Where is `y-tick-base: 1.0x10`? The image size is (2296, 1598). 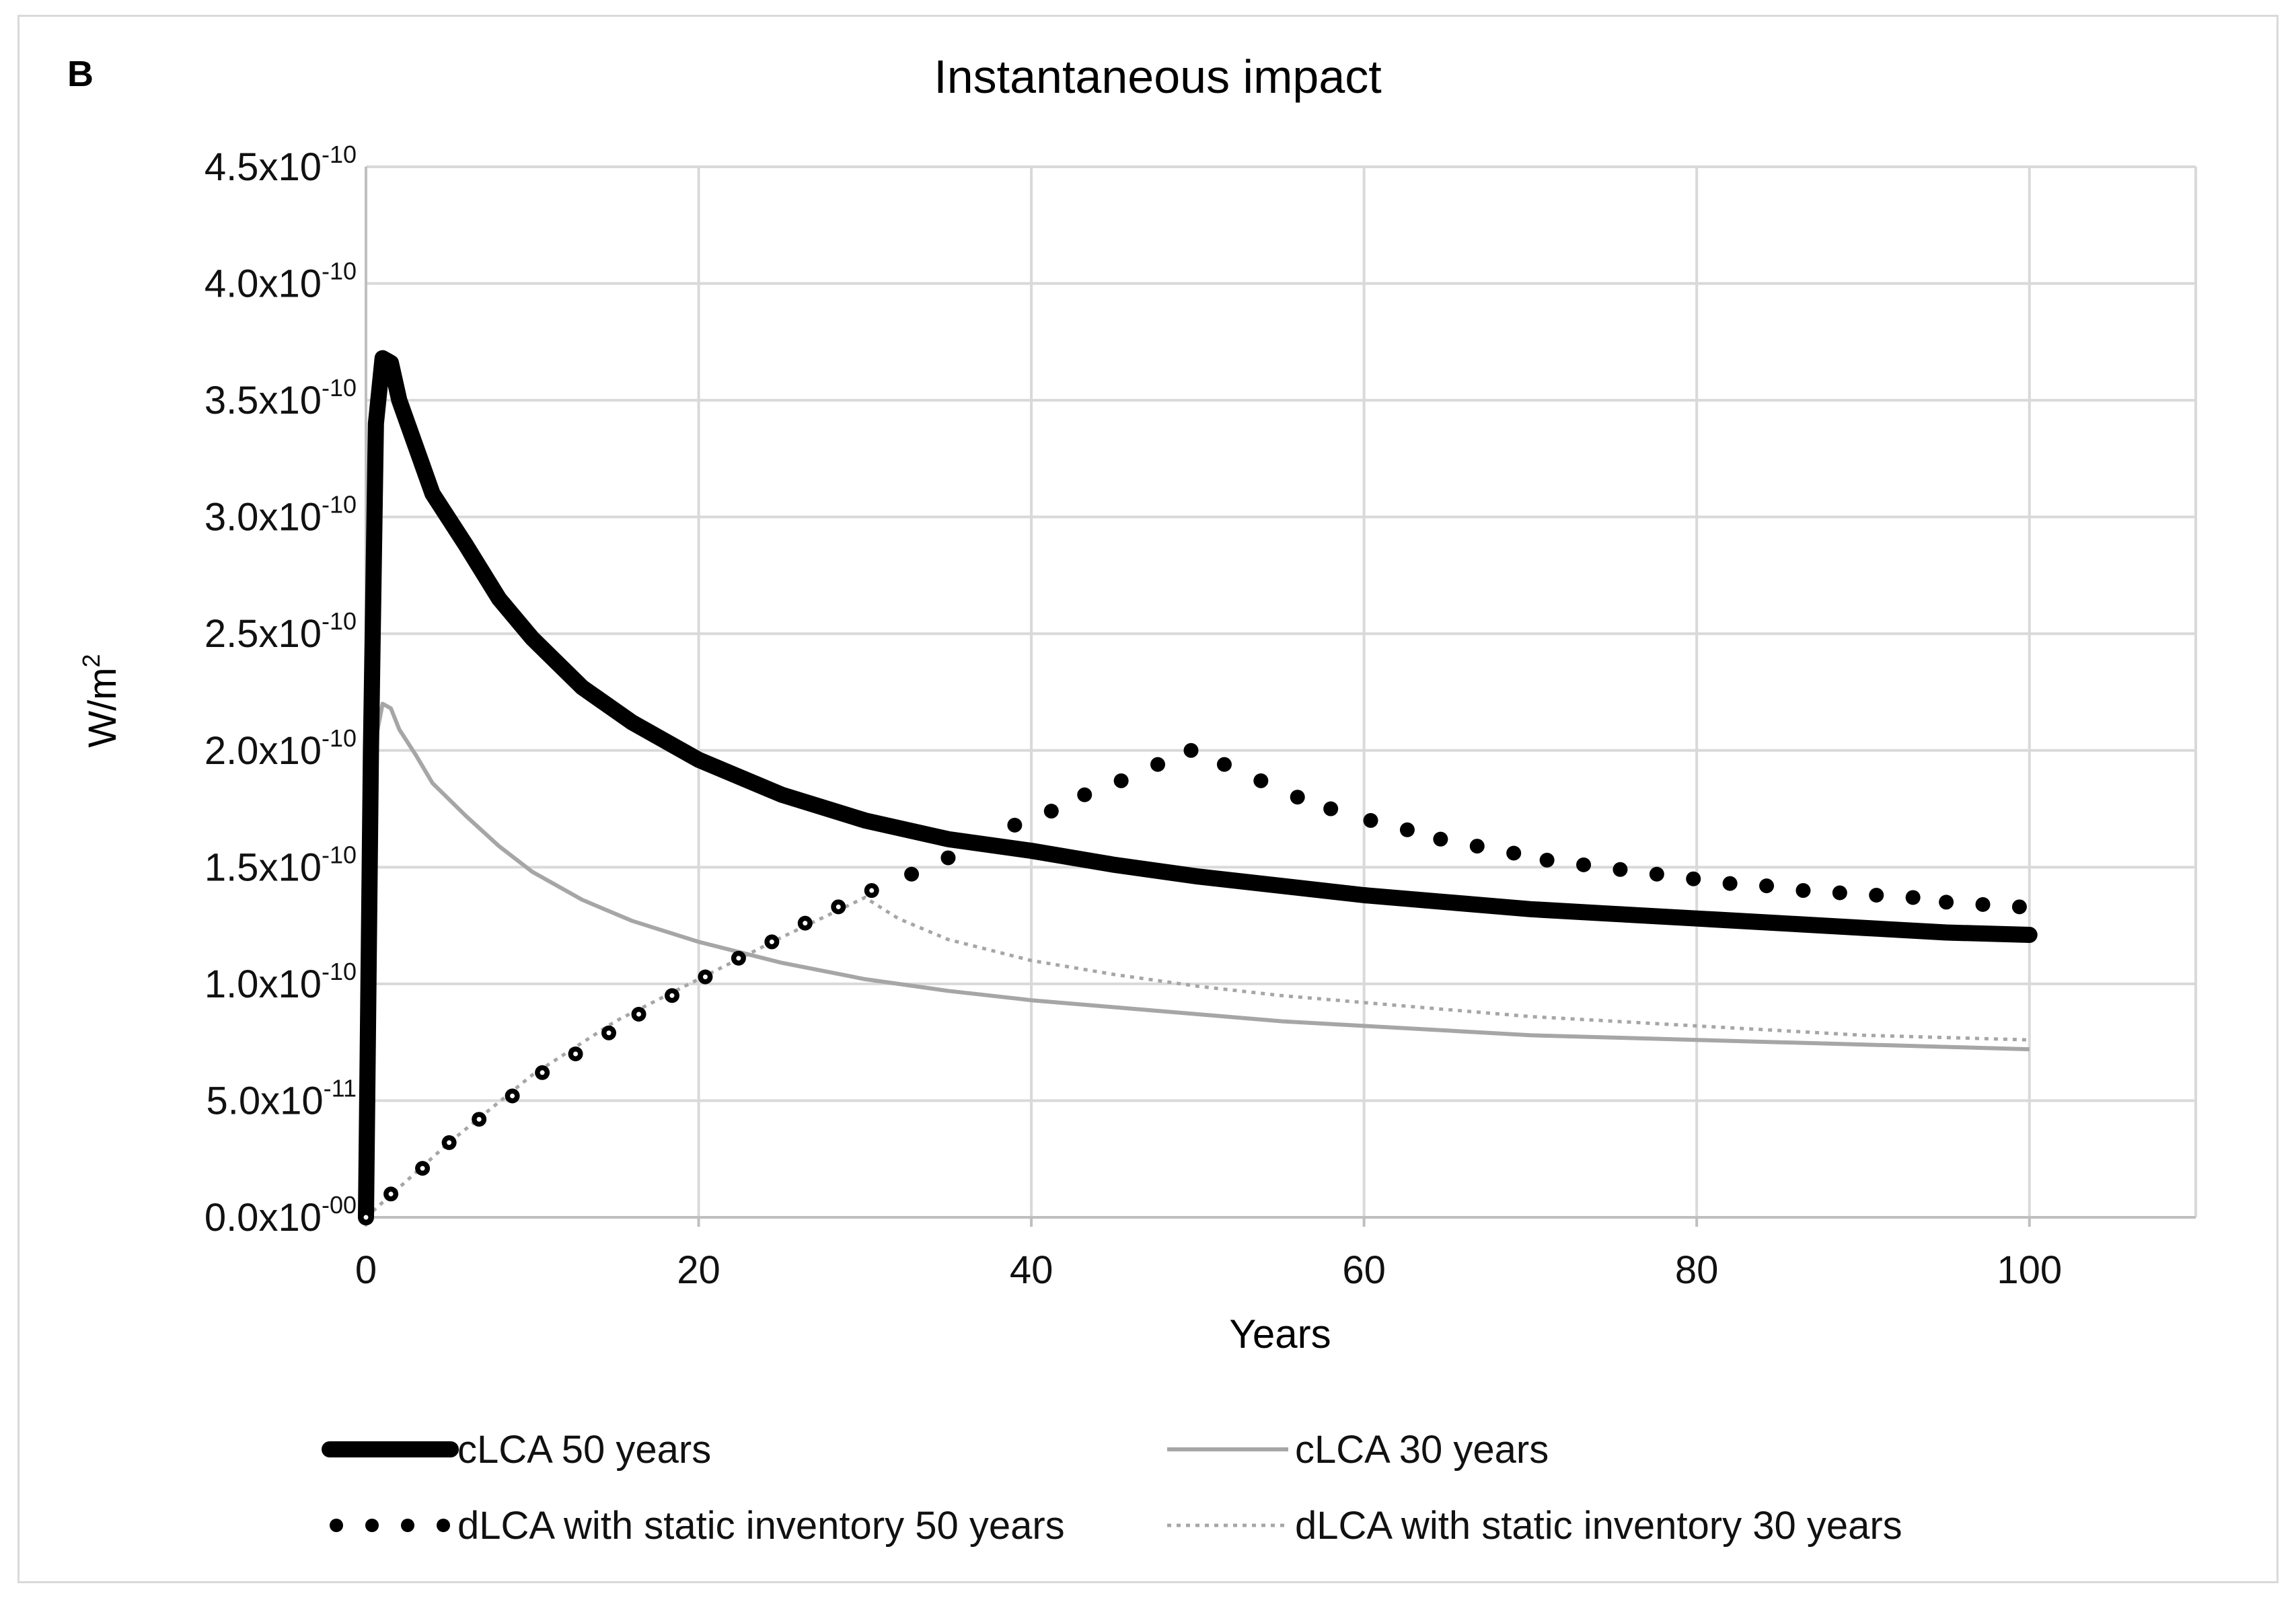 y-tick-base: 1.0x10 is located at coordinates (263, 984).